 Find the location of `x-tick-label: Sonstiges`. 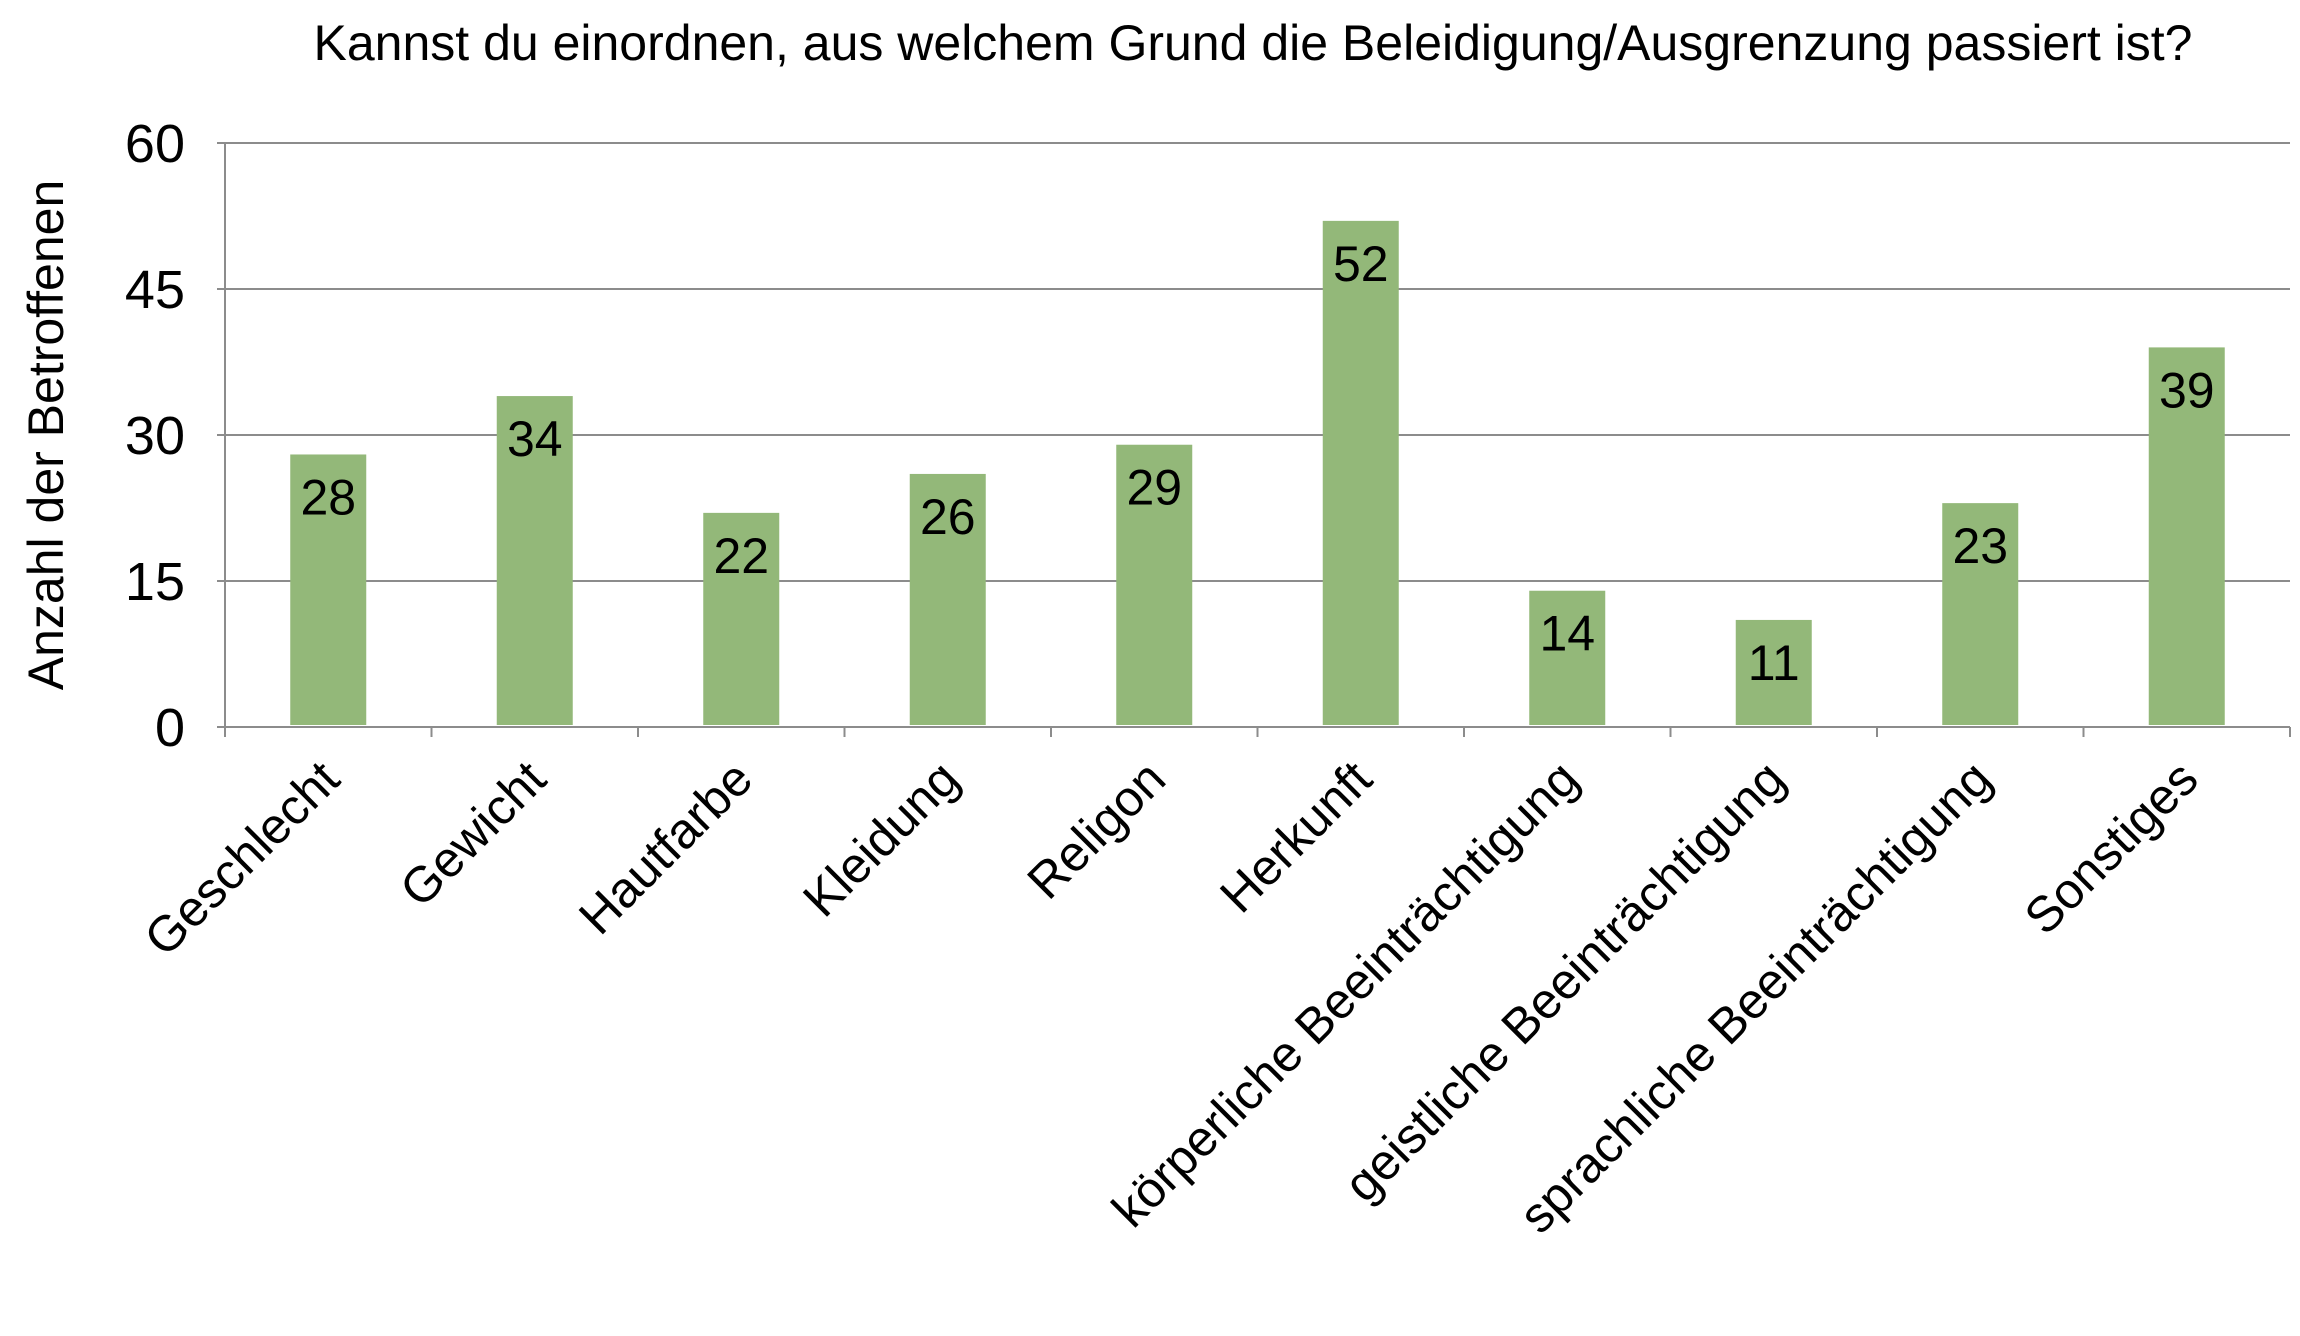

x-tick-label: Sonstiges is located at coordinates (2111, 847).